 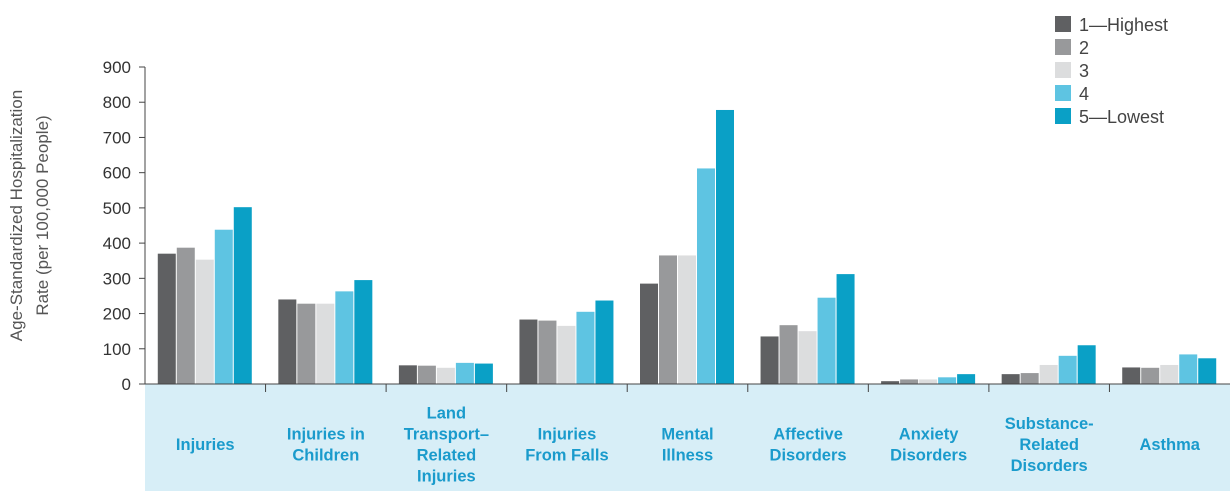 What do you see at coordinates (1111, 71) in the screenshot?
I see `legend: 1—Highest 2 3 4 5—Lowest` at bounding box center [1111, 71].